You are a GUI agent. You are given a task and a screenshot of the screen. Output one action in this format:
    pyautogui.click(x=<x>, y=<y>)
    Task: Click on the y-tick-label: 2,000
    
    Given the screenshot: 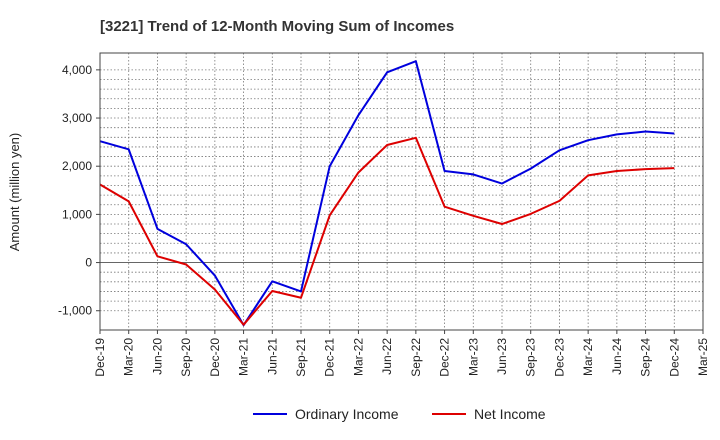 What is the action you would take?
    pyautogui.click(x=77, y=166)
    